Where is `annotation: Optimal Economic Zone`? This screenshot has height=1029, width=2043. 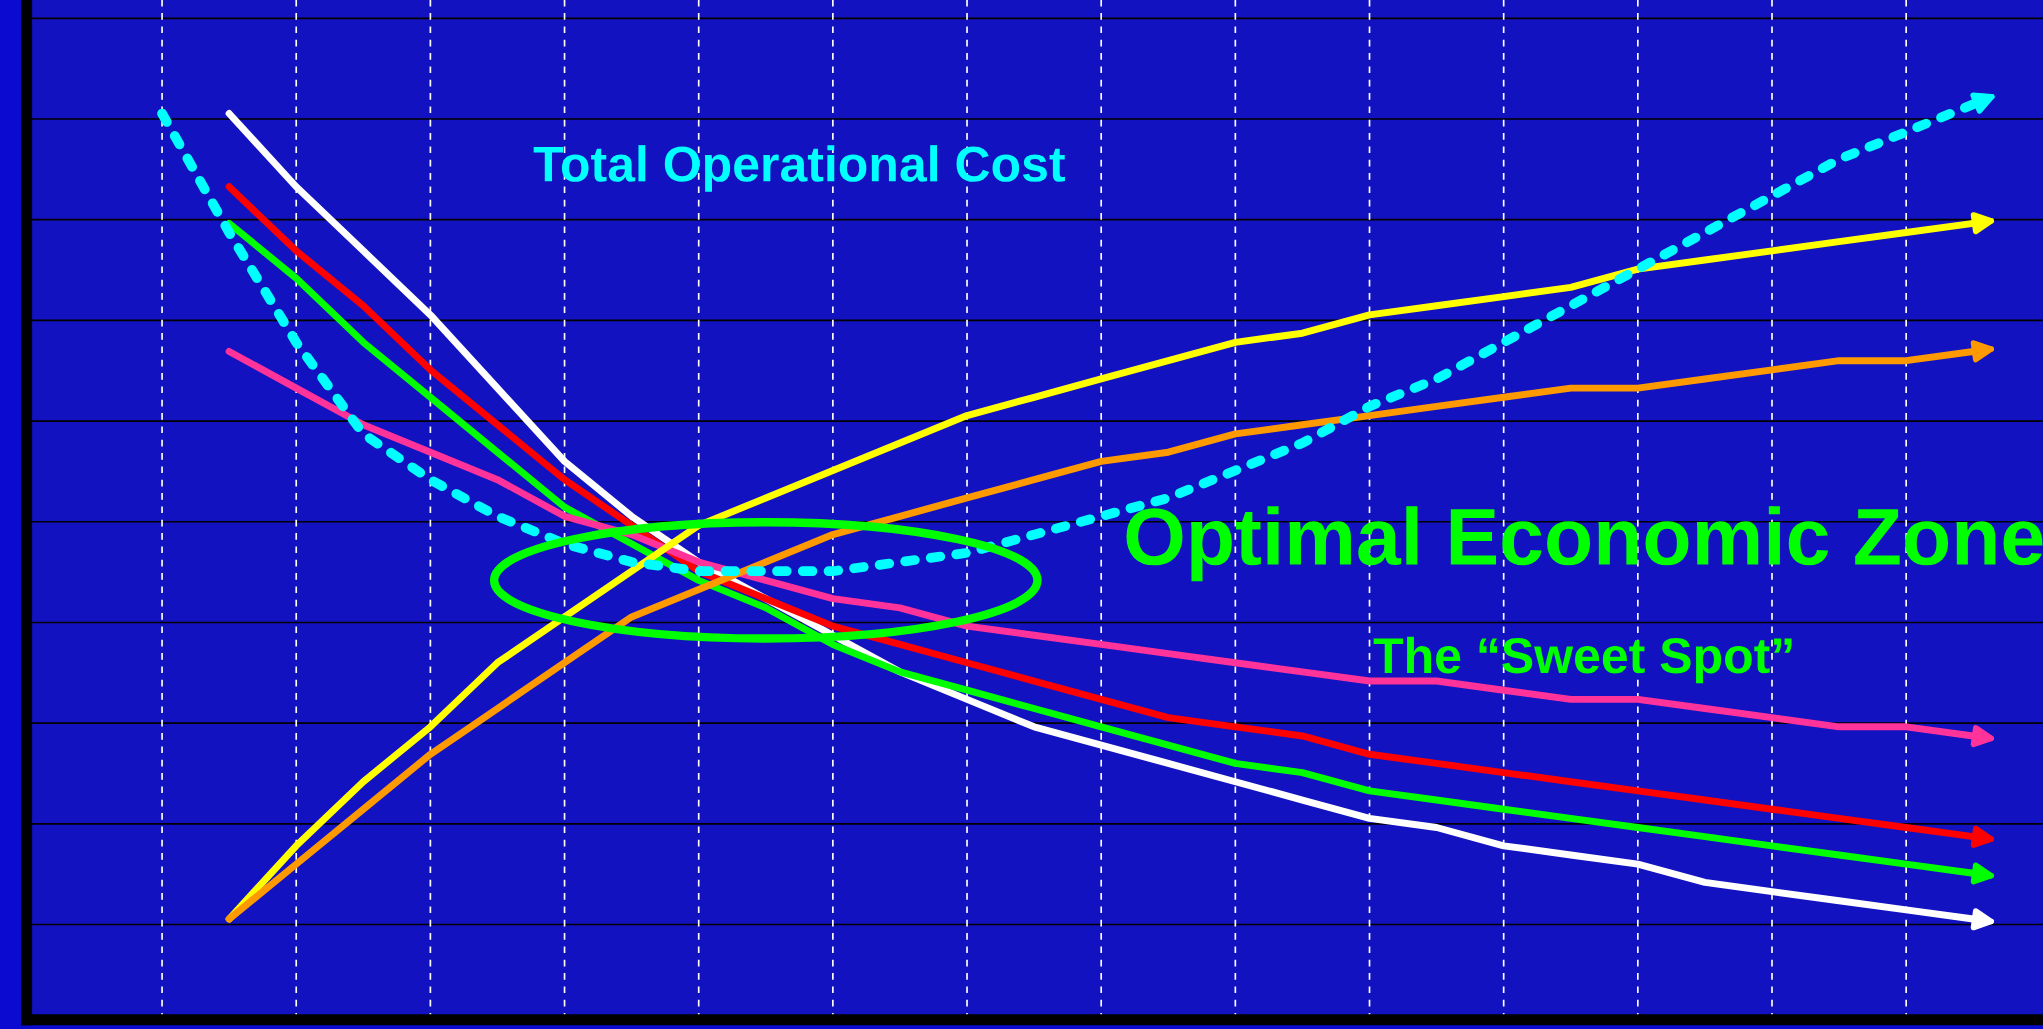 annotation: Optimal Economic Zone is located at coordinates (1584, 544).